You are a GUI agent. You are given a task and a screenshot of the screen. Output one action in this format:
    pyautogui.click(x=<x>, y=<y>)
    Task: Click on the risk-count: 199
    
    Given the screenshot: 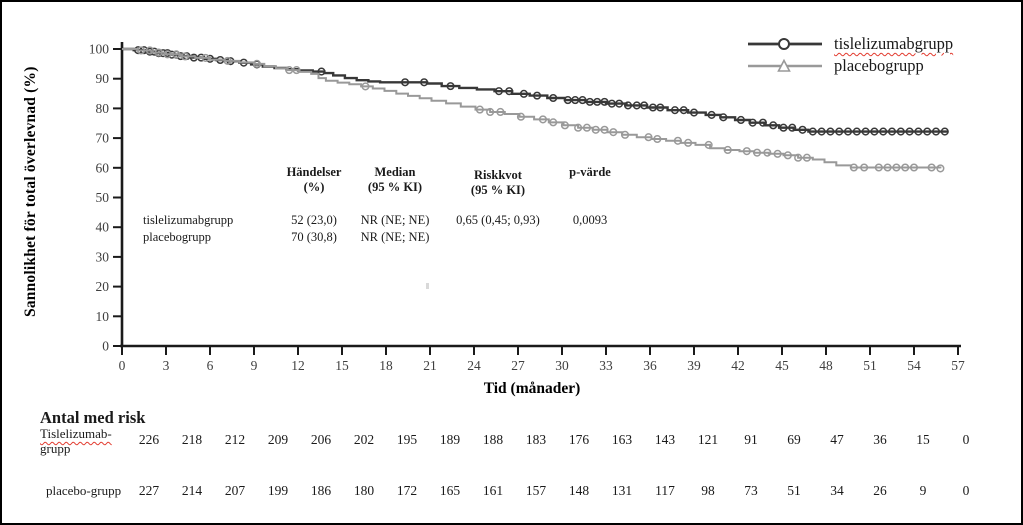 What is the action you would take?
    pyautogui.click(x=278, y=490)
    